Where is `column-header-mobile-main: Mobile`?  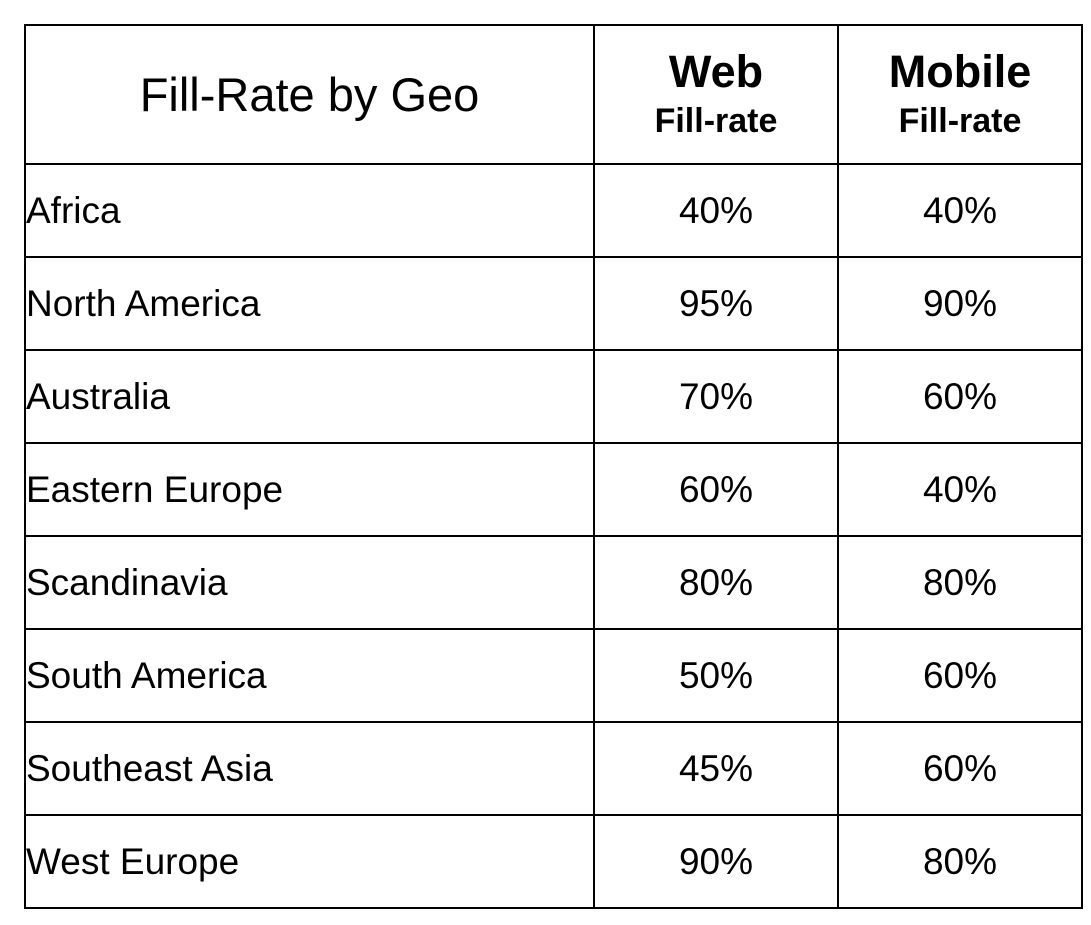
column-header-mobile-main: Mobile is located at coordinates (960, 71).